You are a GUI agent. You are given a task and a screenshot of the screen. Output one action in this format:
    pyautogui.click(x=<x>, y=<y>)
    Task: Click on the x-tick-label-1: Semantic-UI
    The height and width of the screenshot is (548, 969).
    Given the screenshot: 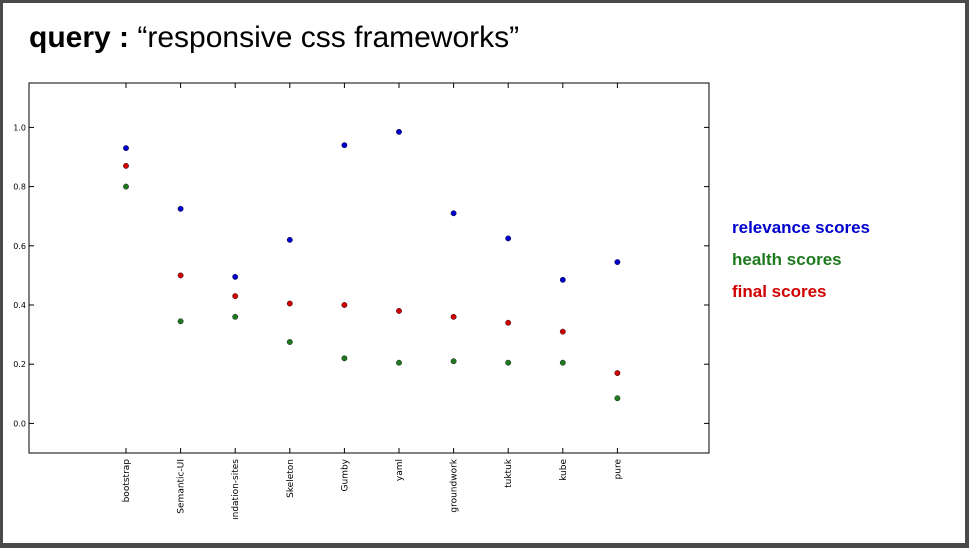 What is the action you would take?
    pyautogui.click(x=182, y=486)
    